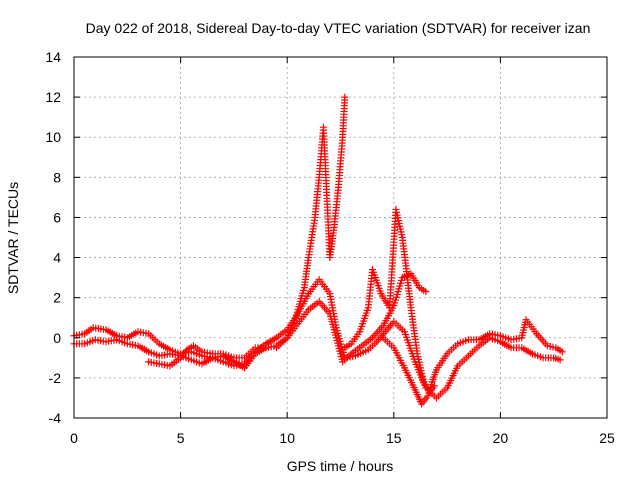 The width and height of the screenshot is (640, 480). What do you see at coordinates (55, 418) in the screenshot?
I see `y-tick-label: -4` at bounding box center [55, 418].